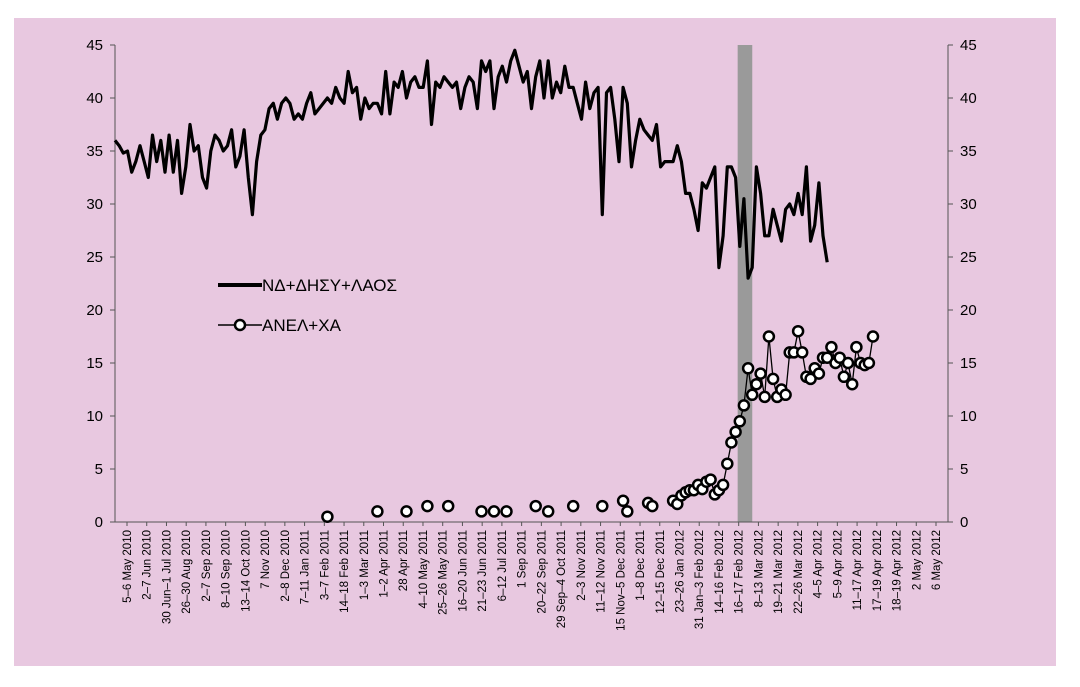 This screenshot has width=1080, height=687. What do you see at coordinates (101, 284) in the screenshot?
I see `left-y-axis: 0 5 10 15 20 25 30 35 40 45` at bounding box center [101, 284].